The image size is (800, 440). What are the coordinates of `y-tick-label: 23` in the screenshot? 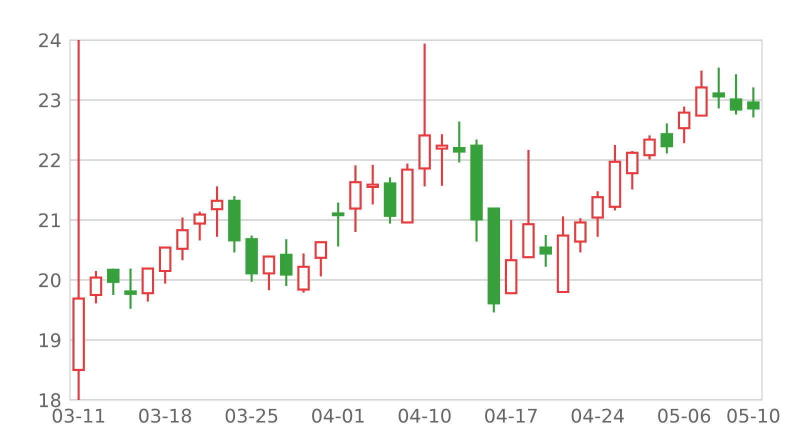 It's located at (49, 100).